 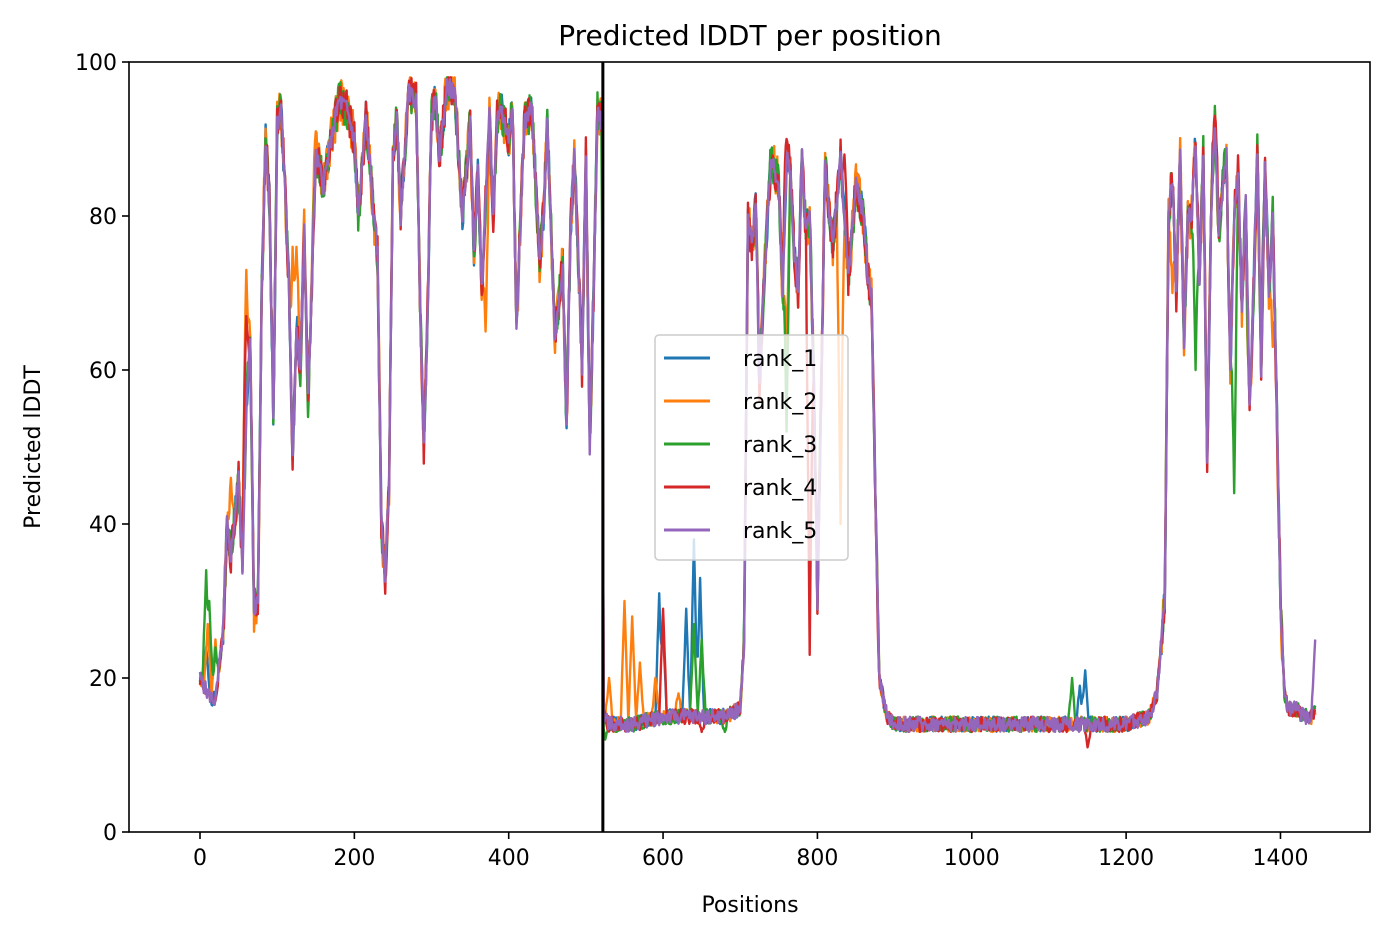 I want to click on legend-label: rank_1, so click(x=780, y=359).